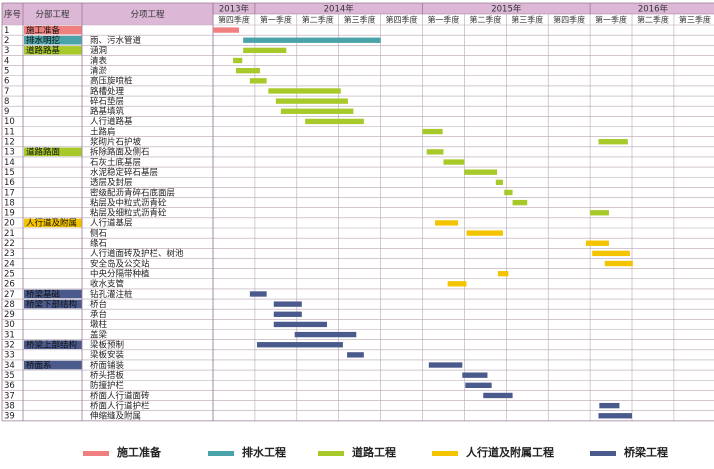  I want to click on item-label: 人行道基层, so click(111, 223).